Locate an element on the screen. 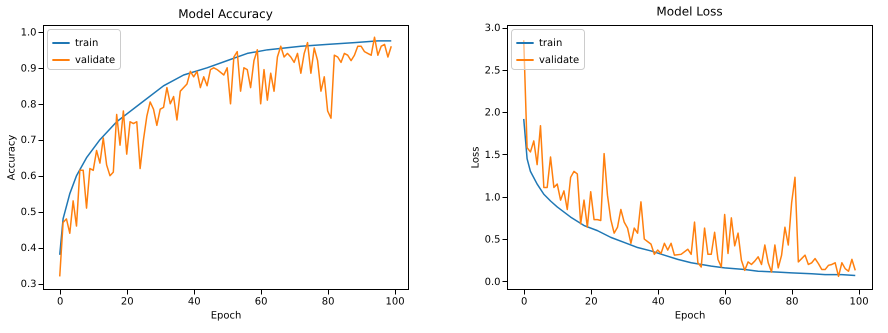  y-tick-label: 3.0 is located at coordinates (492, 28).